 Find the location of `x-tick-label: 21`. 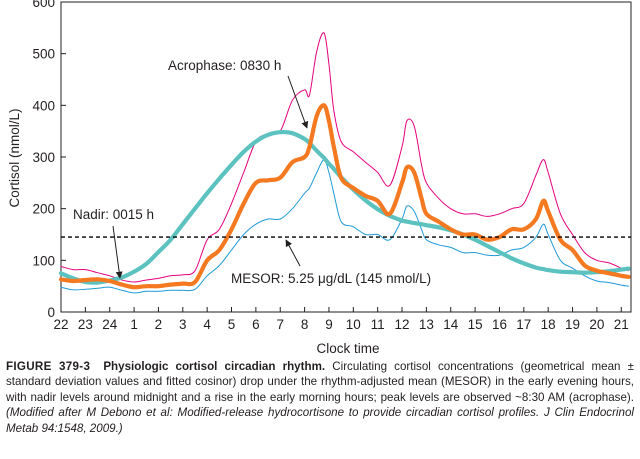

x-tick-label: 21 is located at coordinates (621, 324).